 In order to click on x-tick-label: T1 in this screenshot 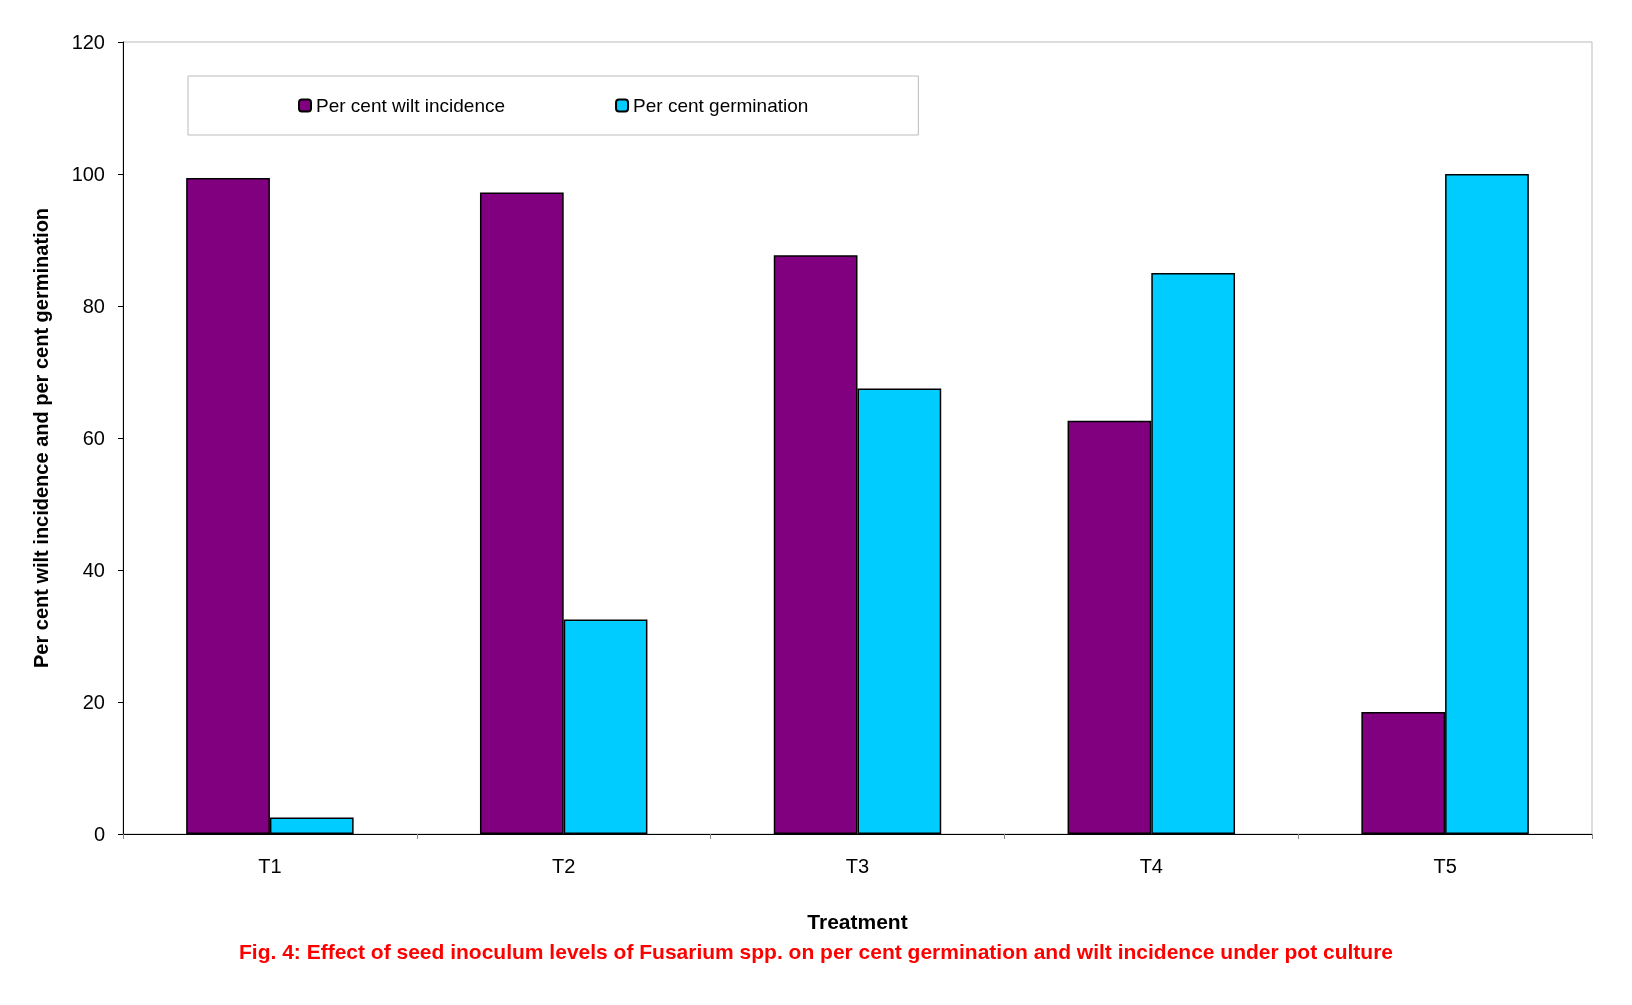, I will do `click(270, 866)`.